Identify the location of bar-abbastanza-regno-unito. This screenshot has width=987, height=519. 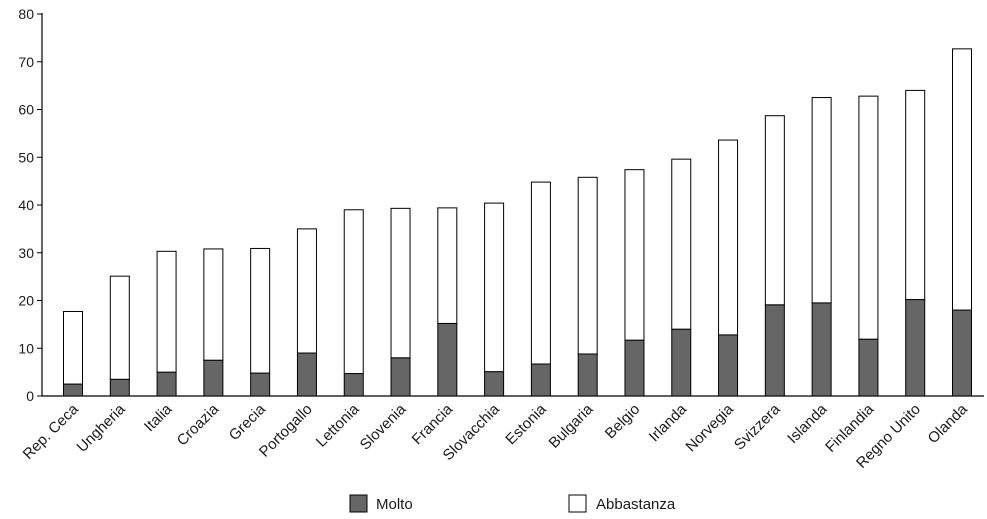
(915, 195).